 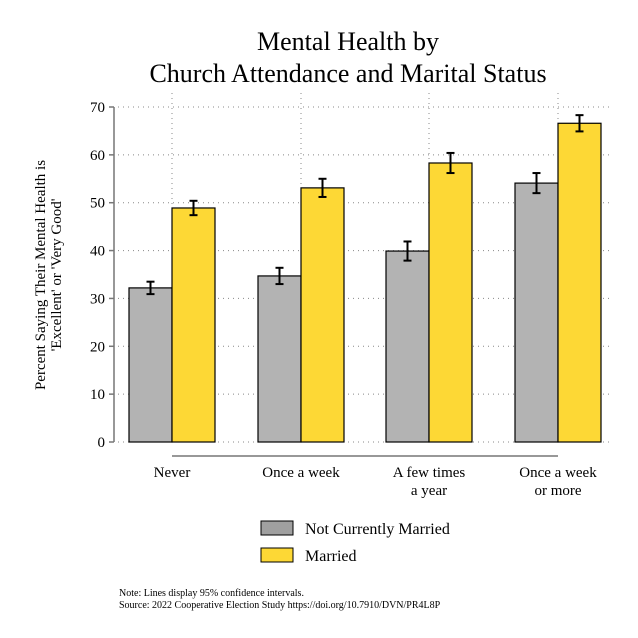 What do you see at coordinates (355, 542) in the screenshot?
I see `legend: Not Currently Married Married` at bounding box center [355, 542].